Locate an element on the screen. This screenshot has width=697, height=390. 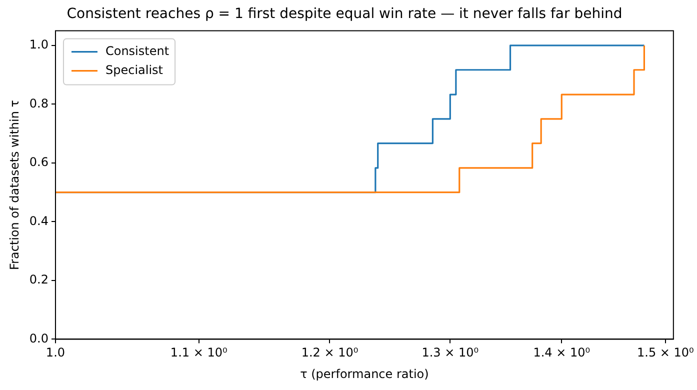
x-tick-label: 1.1 × 10⁰ is located at coordinates (199, 353).